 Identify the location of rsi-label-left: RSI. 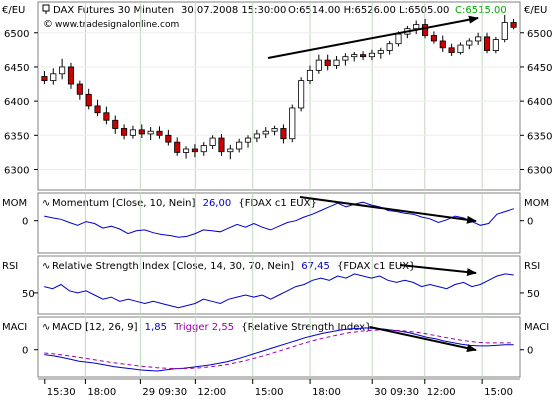
(10, 266).